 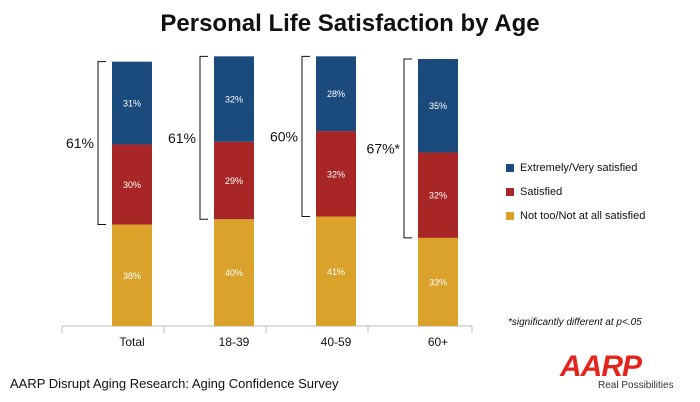 I want to click on data-label: 30%, so click(x=132, y=185).